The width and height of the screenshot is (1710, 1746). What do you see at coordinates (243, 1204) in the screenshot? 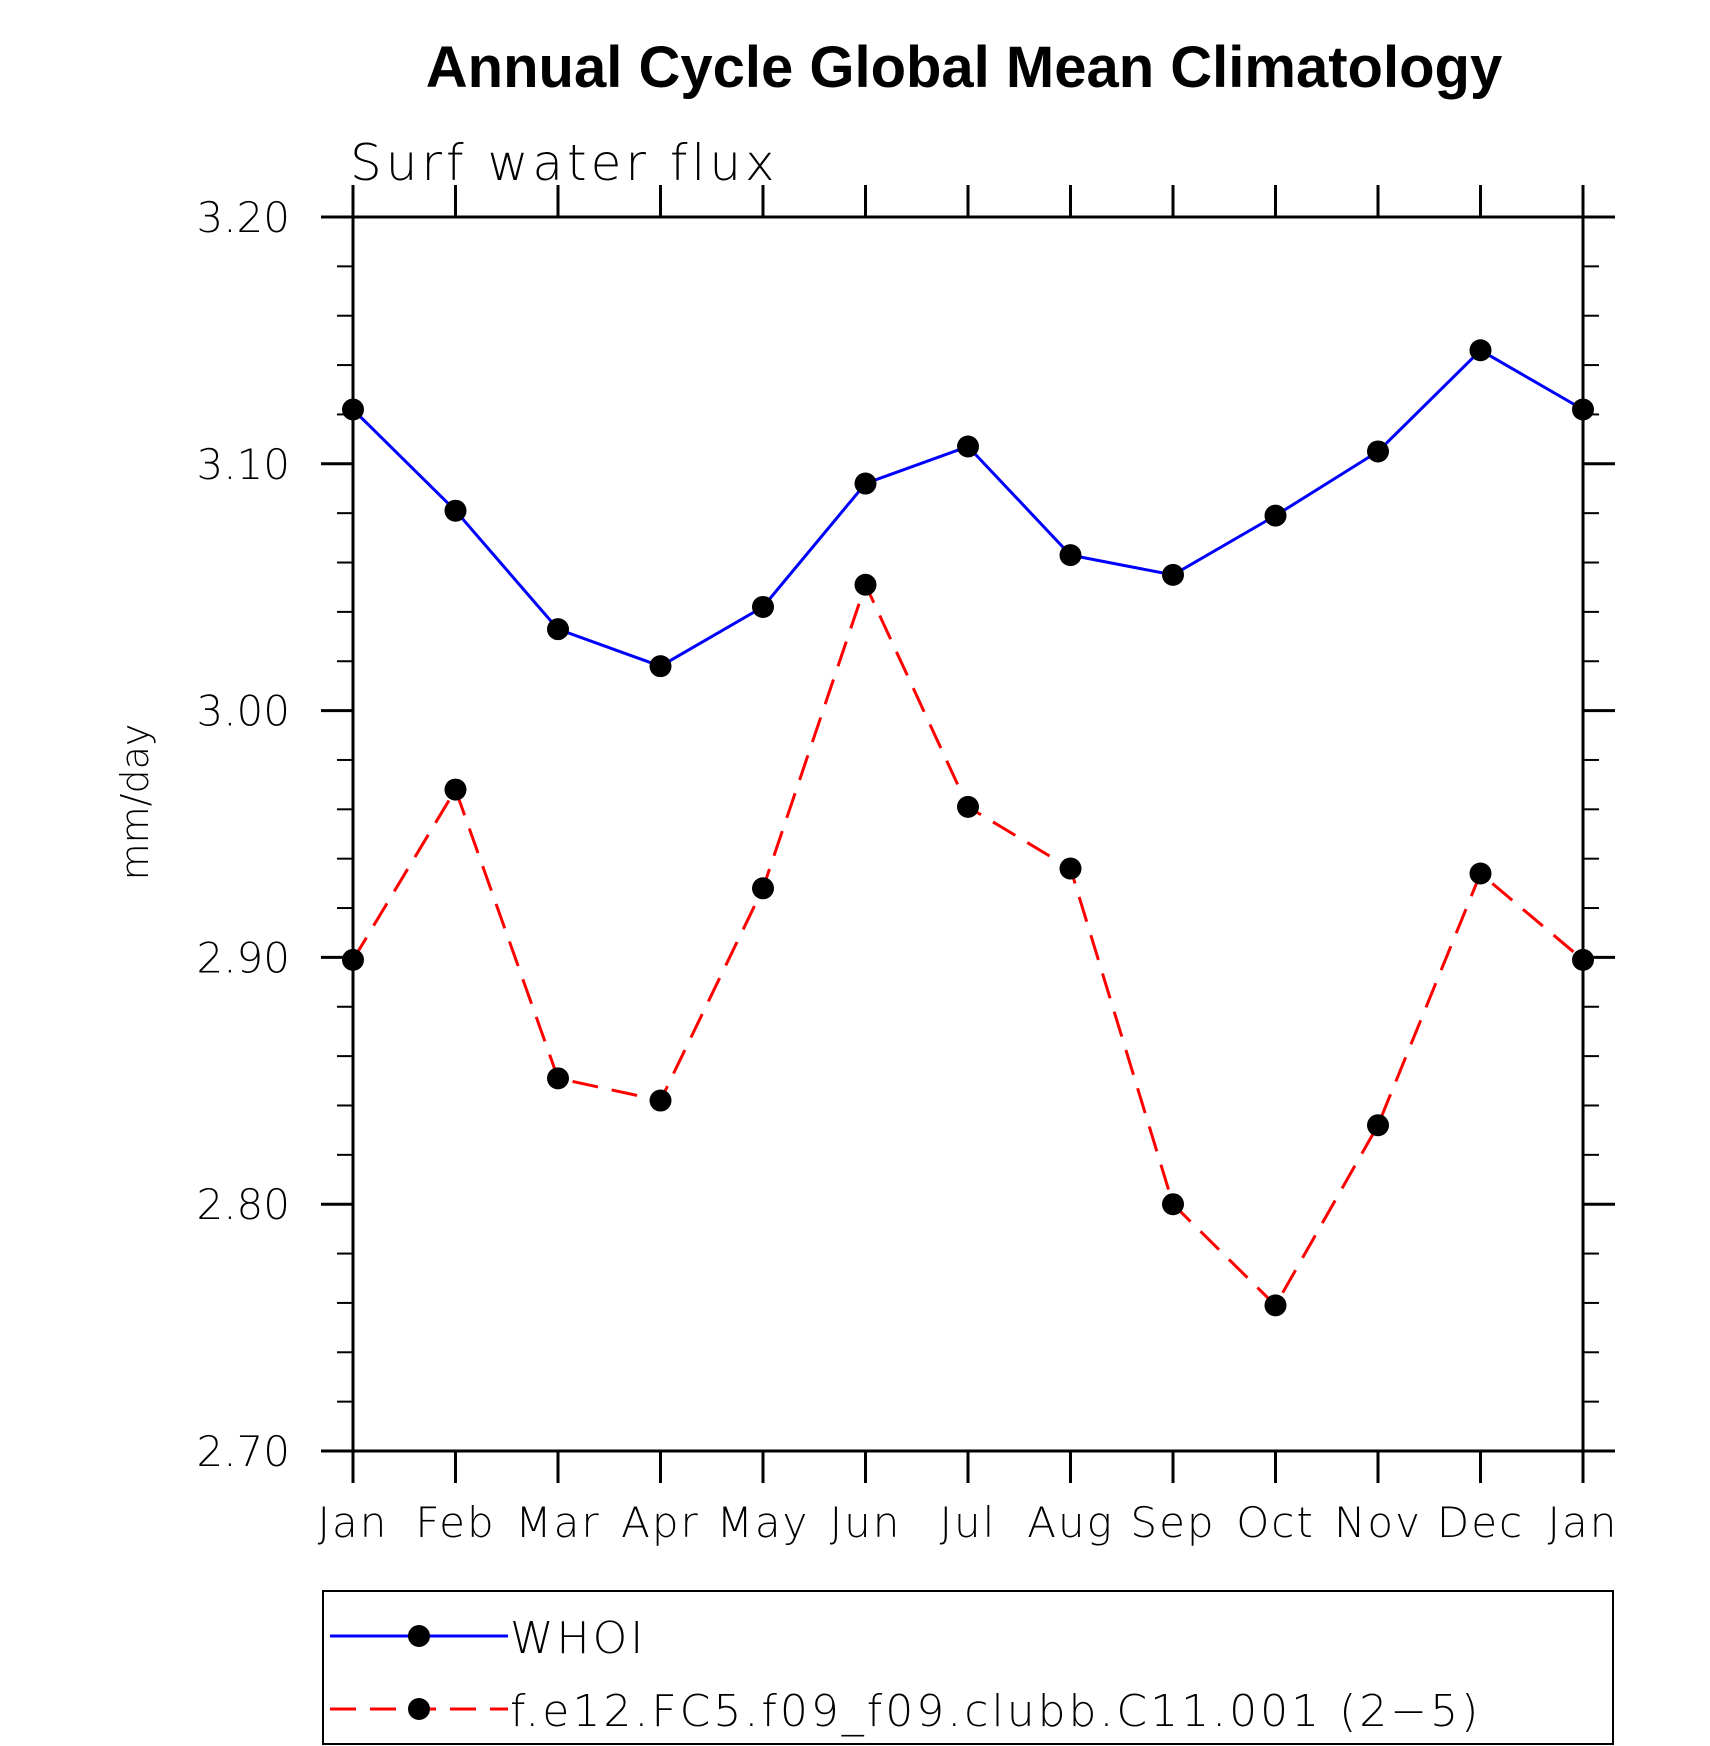
I see `y-tick-label: 2.80` at bounding box center [243, 1204].